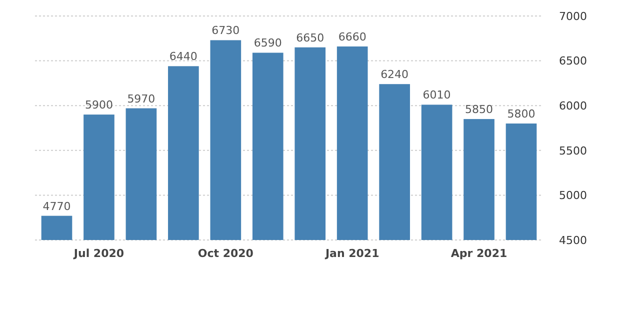  Describe the element at coordinates (56, 206) in the screenshot. I see `data-label: 4770` at that location.